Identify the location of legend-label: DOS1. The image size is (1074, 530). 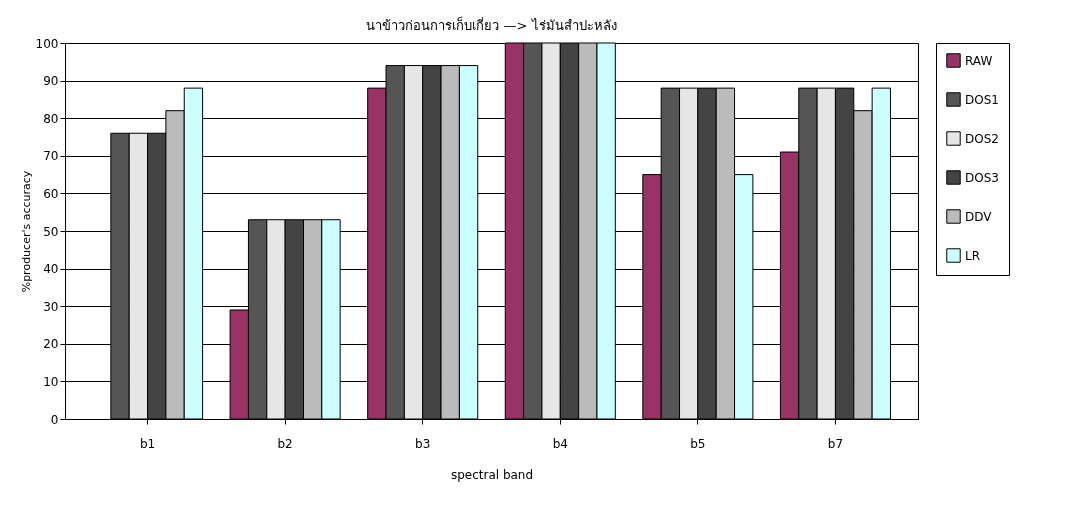
(982, 99).